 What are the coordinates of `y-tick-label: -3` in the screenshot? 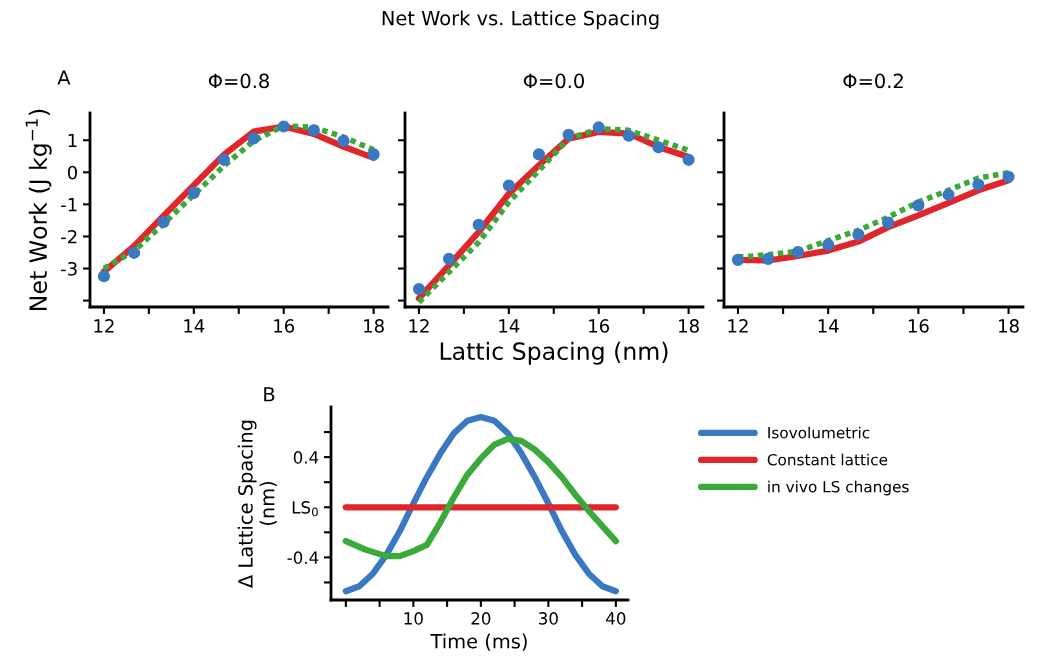 It's located at (69, 268).